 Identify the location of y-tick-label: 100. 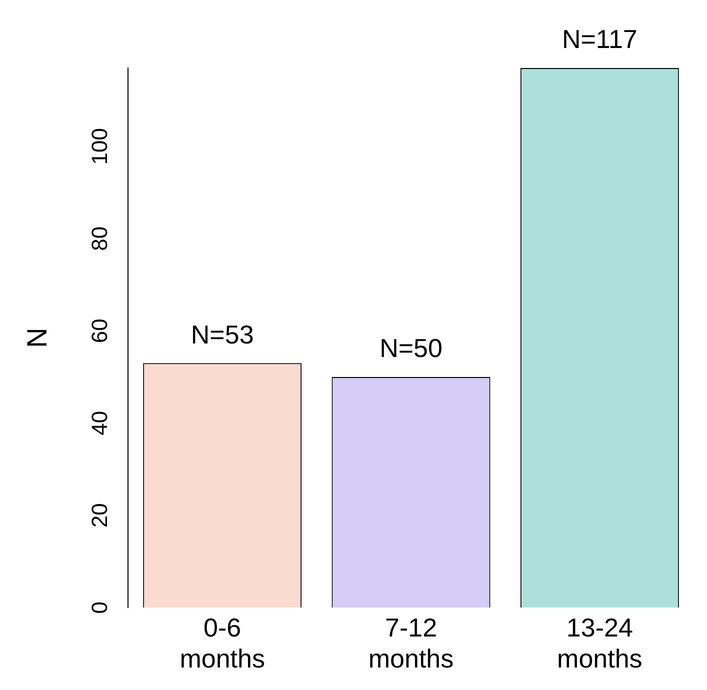
(99, 146).